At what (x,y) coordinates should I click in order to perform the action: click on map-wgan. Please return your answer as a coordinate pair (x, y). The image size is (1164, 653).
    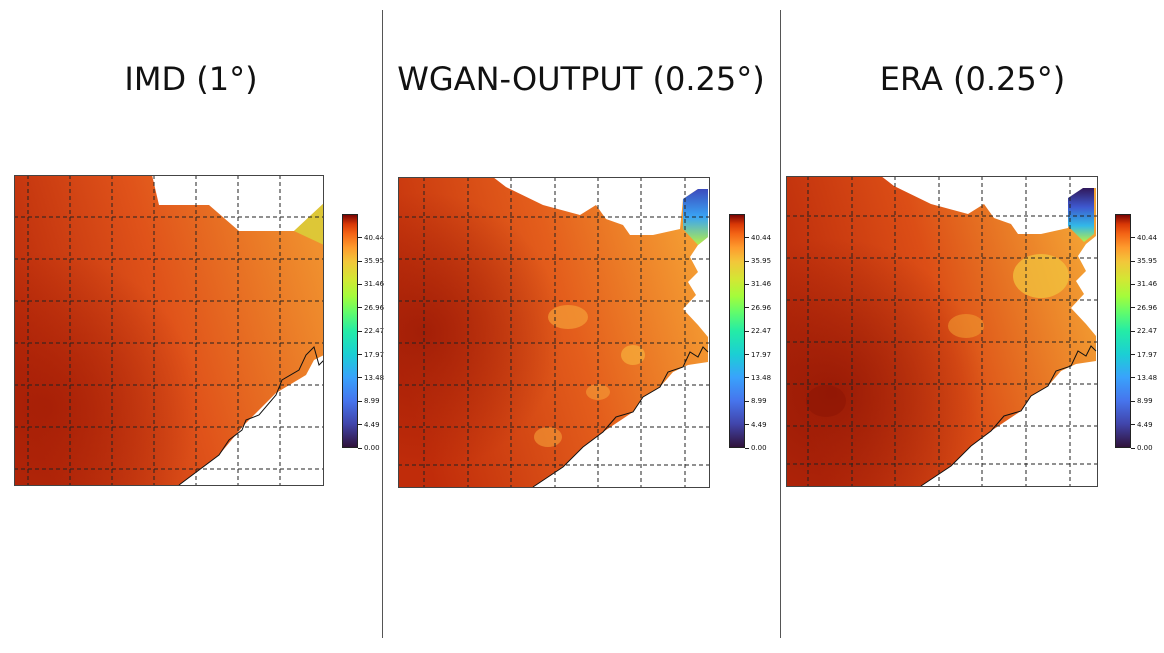
    Looking at the image, I should click on (554, 332).